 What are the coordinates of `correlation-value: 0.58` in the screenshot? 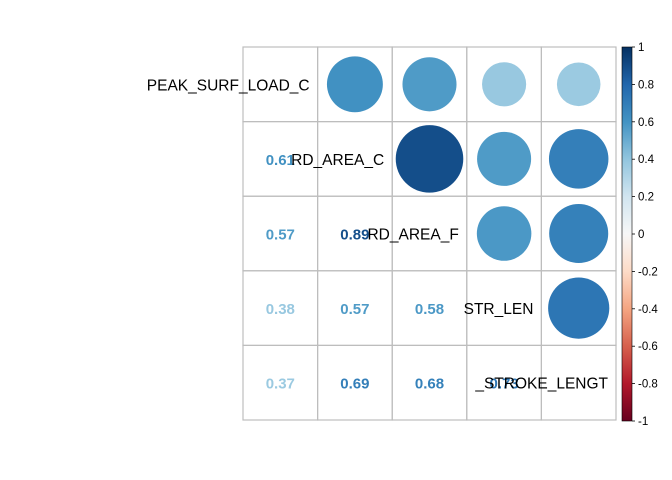 It's located at (429, 309).